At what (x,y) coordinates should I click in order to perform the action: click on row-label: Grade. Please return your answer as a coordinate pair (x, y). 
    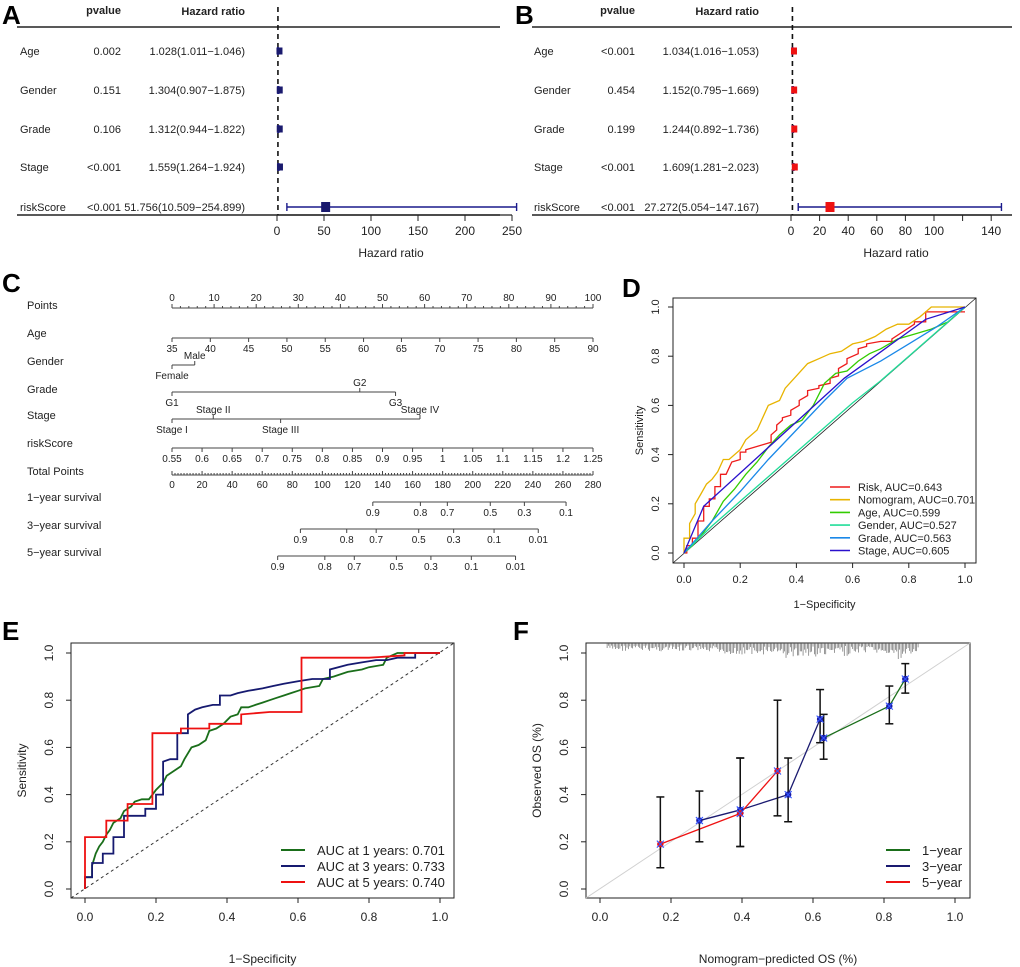
    Looking at the image, I should click on (35, 130).